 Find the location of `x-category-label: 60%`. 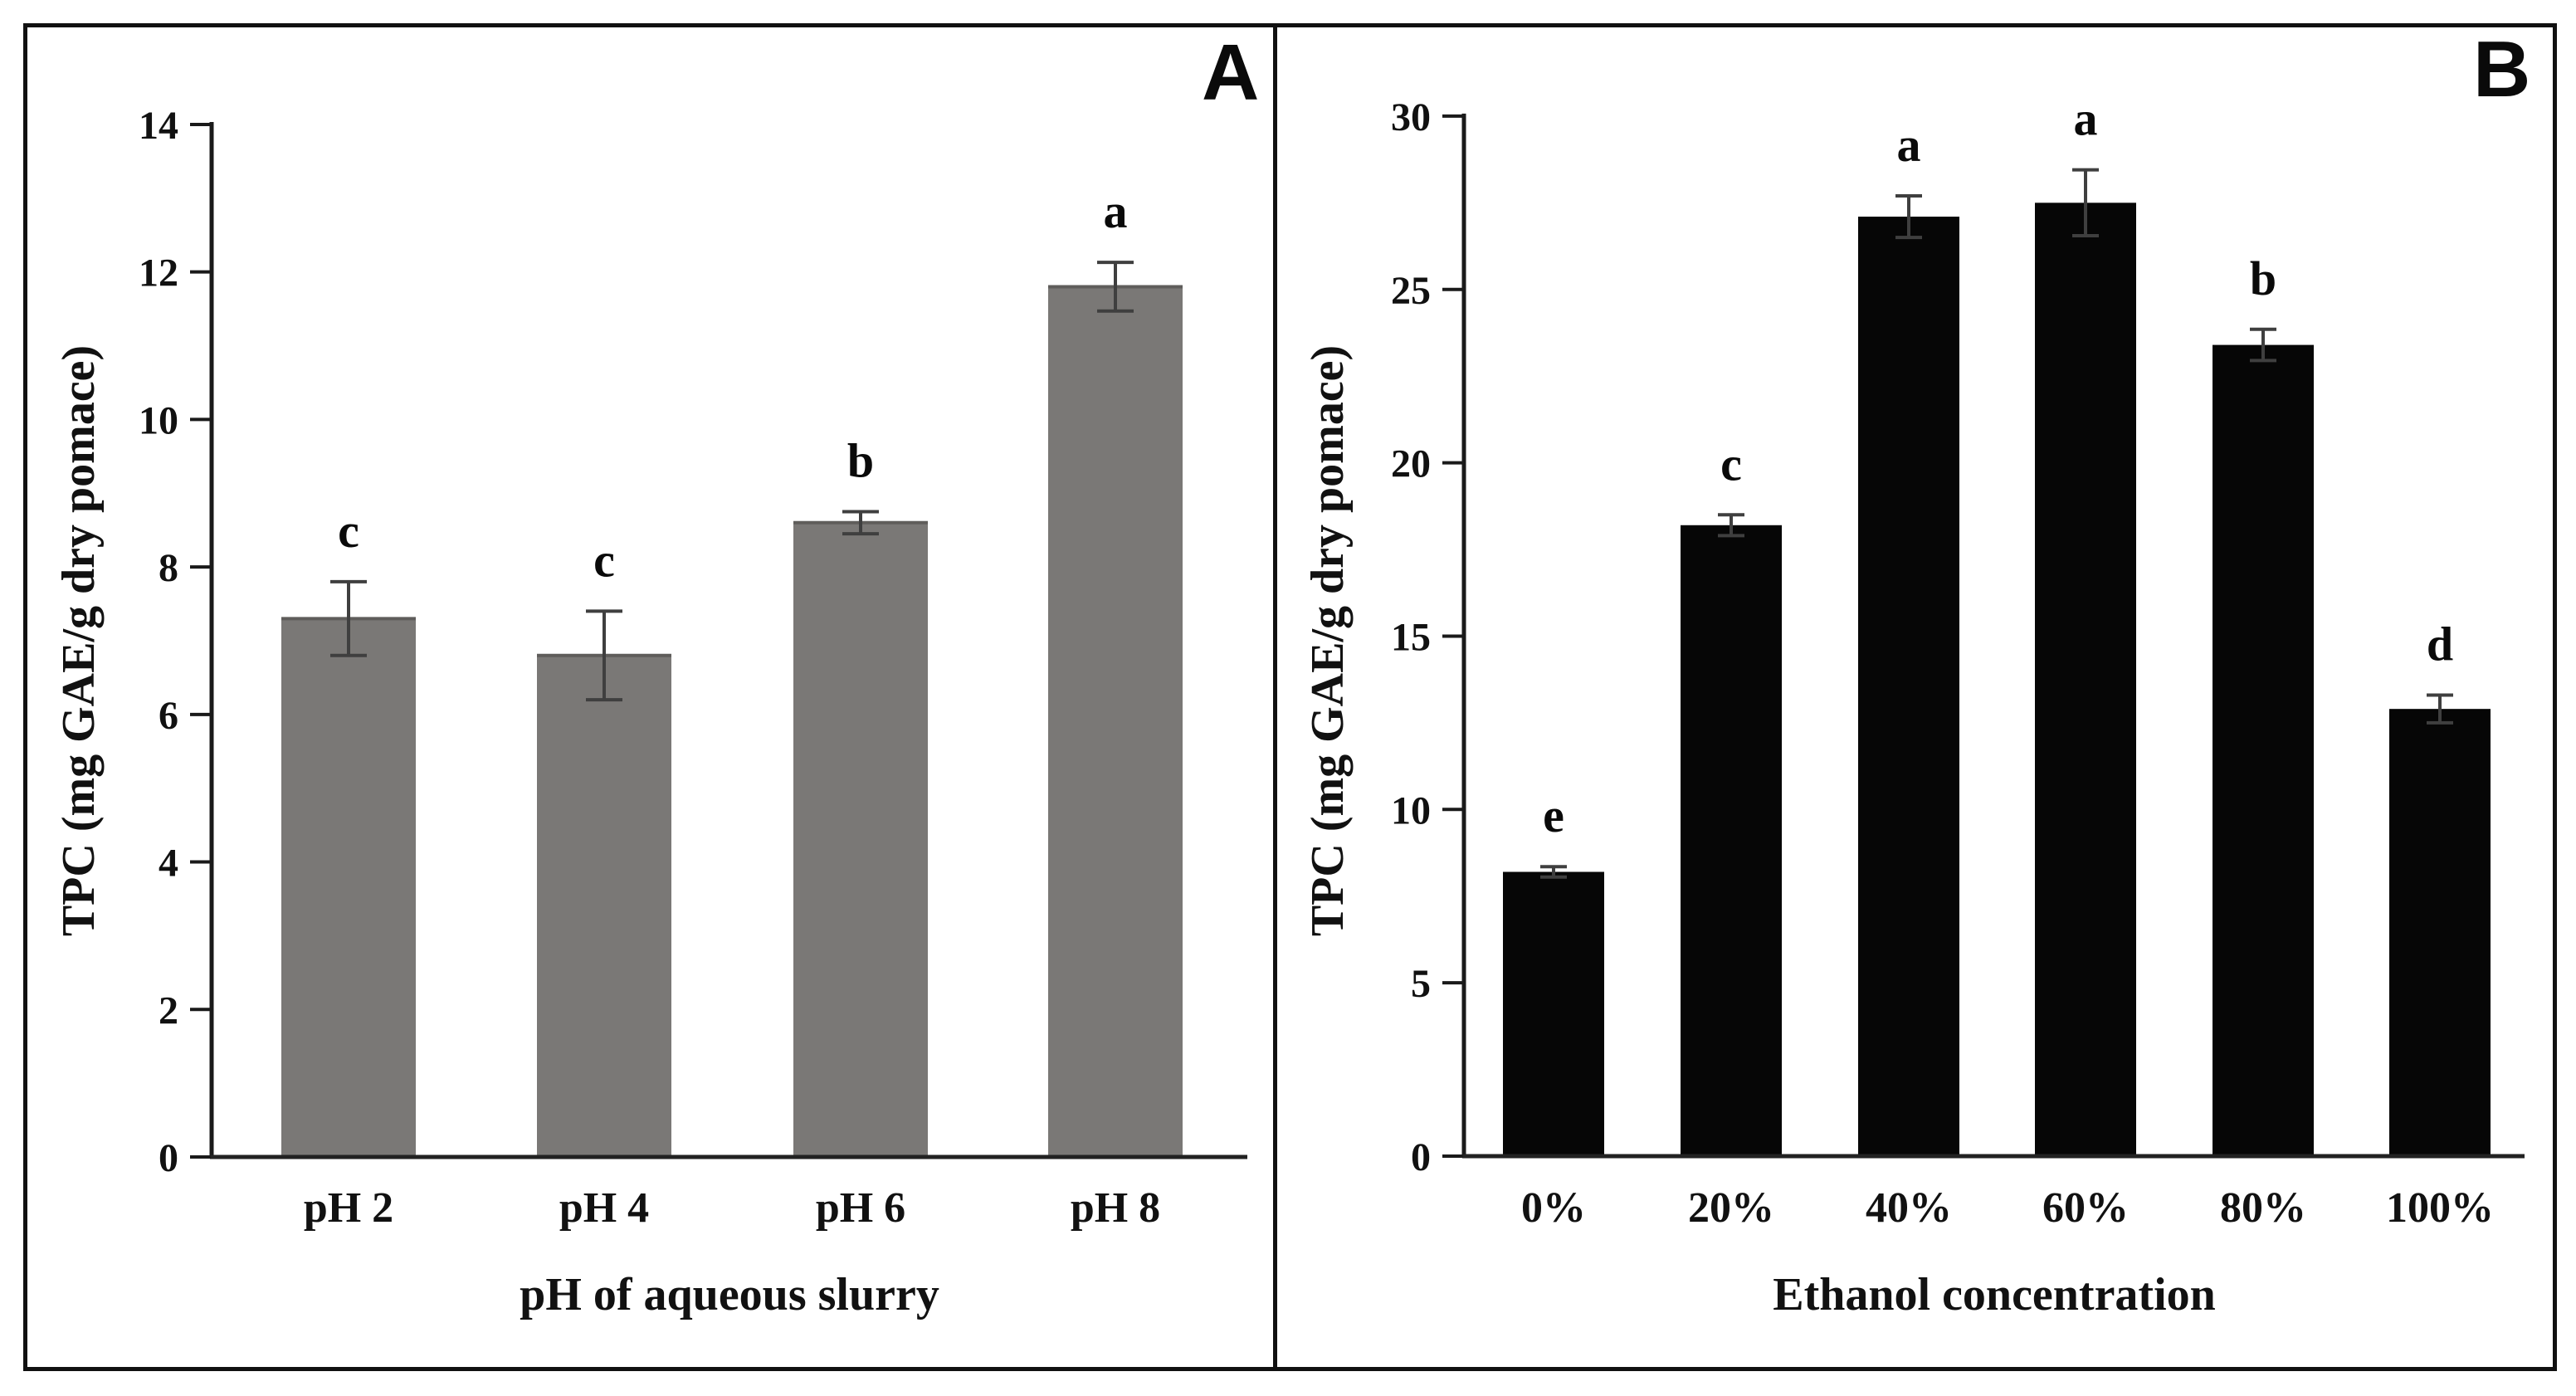

x-category-label: 60% is located at coordinates (2086, 1208).